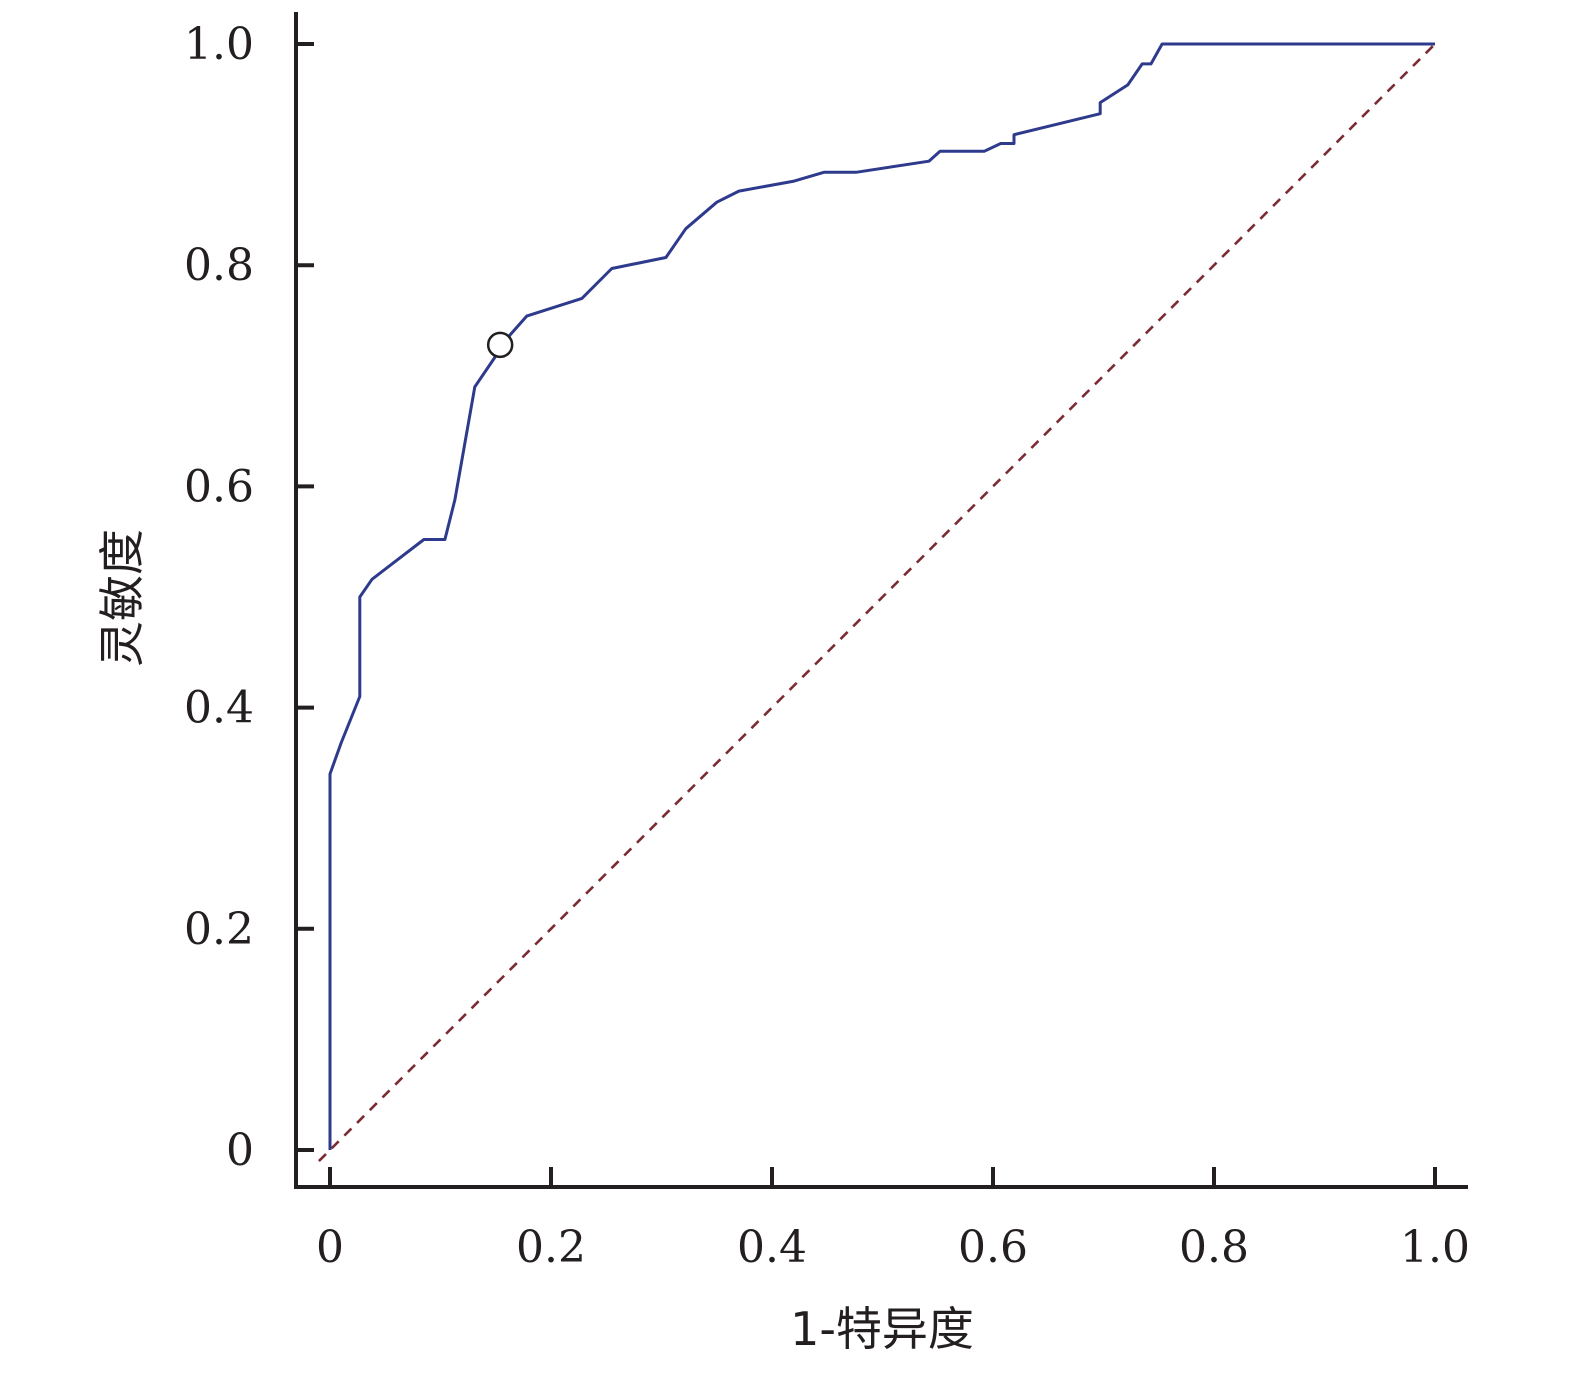 The image size is (1575, 1378). I want to click on x-tick-label: 0.6, so click(993, 1247).